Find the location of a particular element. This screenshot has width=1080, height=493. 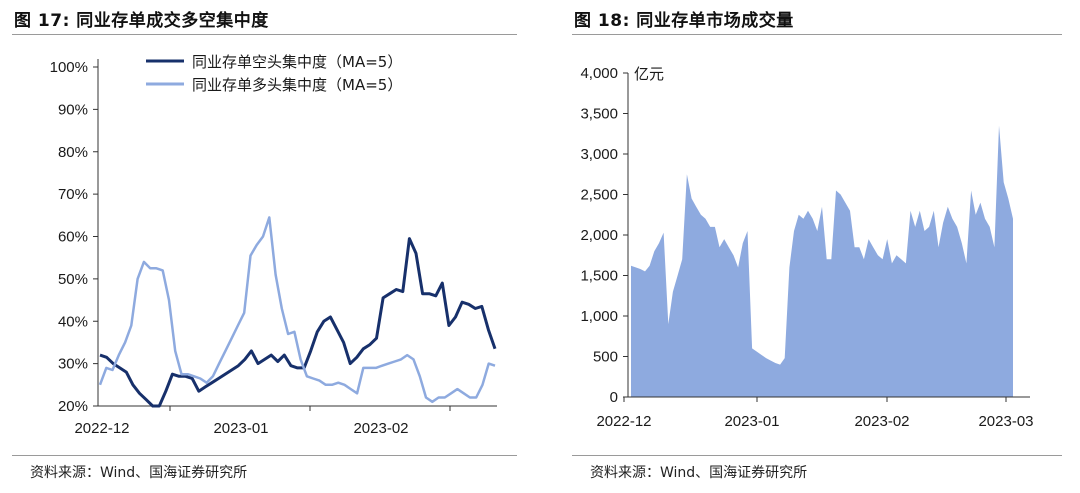

right-source-note: 资料来源：Wind、国海证券研究所 is located at coordinates (699, 473).